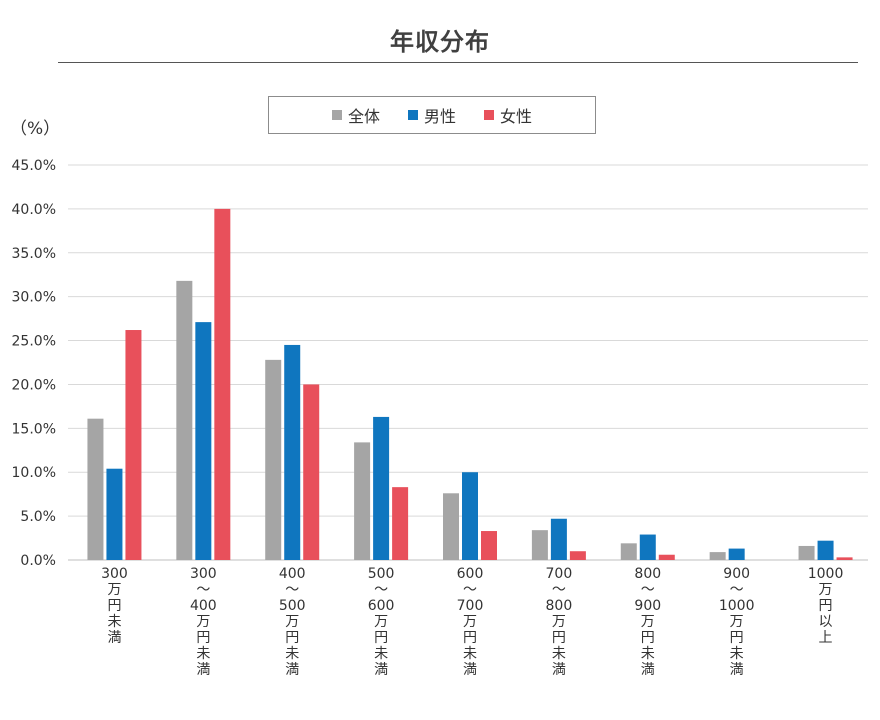 The image size is (880, 720). I want to click on y-tick-label: 0.0%, so click(38, 561).